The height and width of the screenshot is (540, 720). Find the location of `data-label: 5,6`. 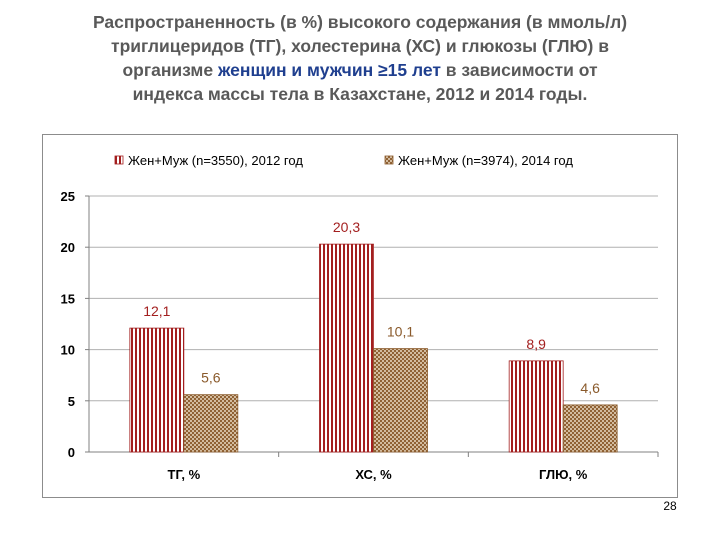

data-label: 5,6 is located at coordinates (211, 378).